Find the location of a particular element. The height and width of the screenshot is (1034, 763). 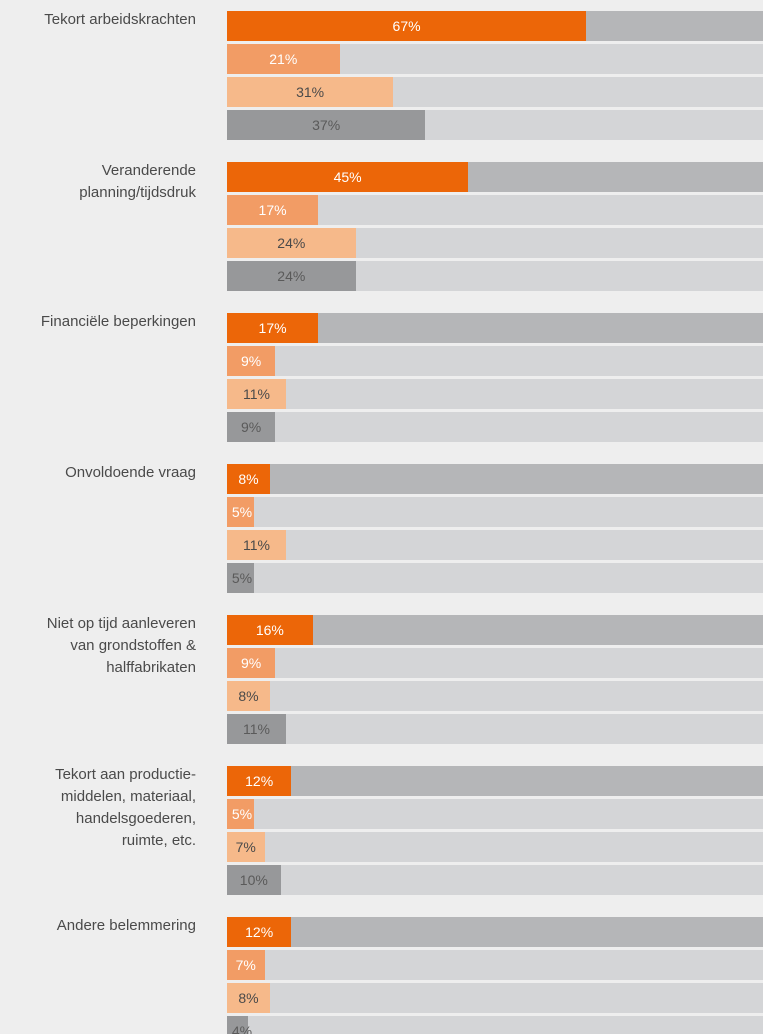

category-label: Andere belemmering is located at coordinates (126, 925).